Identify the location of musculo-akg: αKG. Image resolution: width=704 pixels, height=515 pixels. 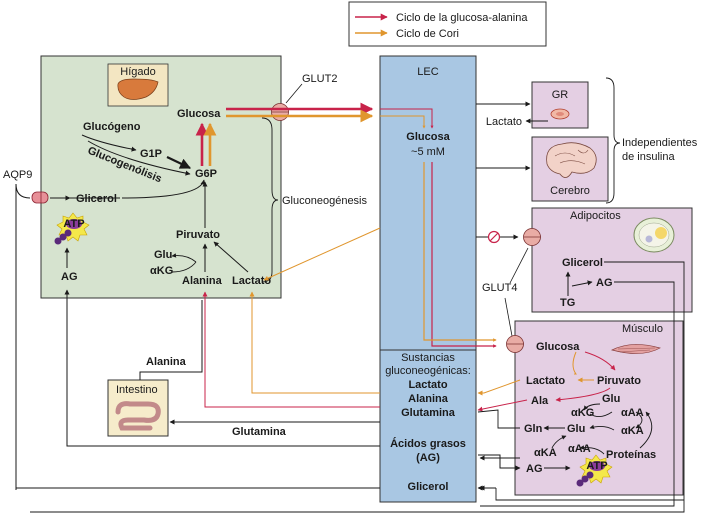
(582, 413).